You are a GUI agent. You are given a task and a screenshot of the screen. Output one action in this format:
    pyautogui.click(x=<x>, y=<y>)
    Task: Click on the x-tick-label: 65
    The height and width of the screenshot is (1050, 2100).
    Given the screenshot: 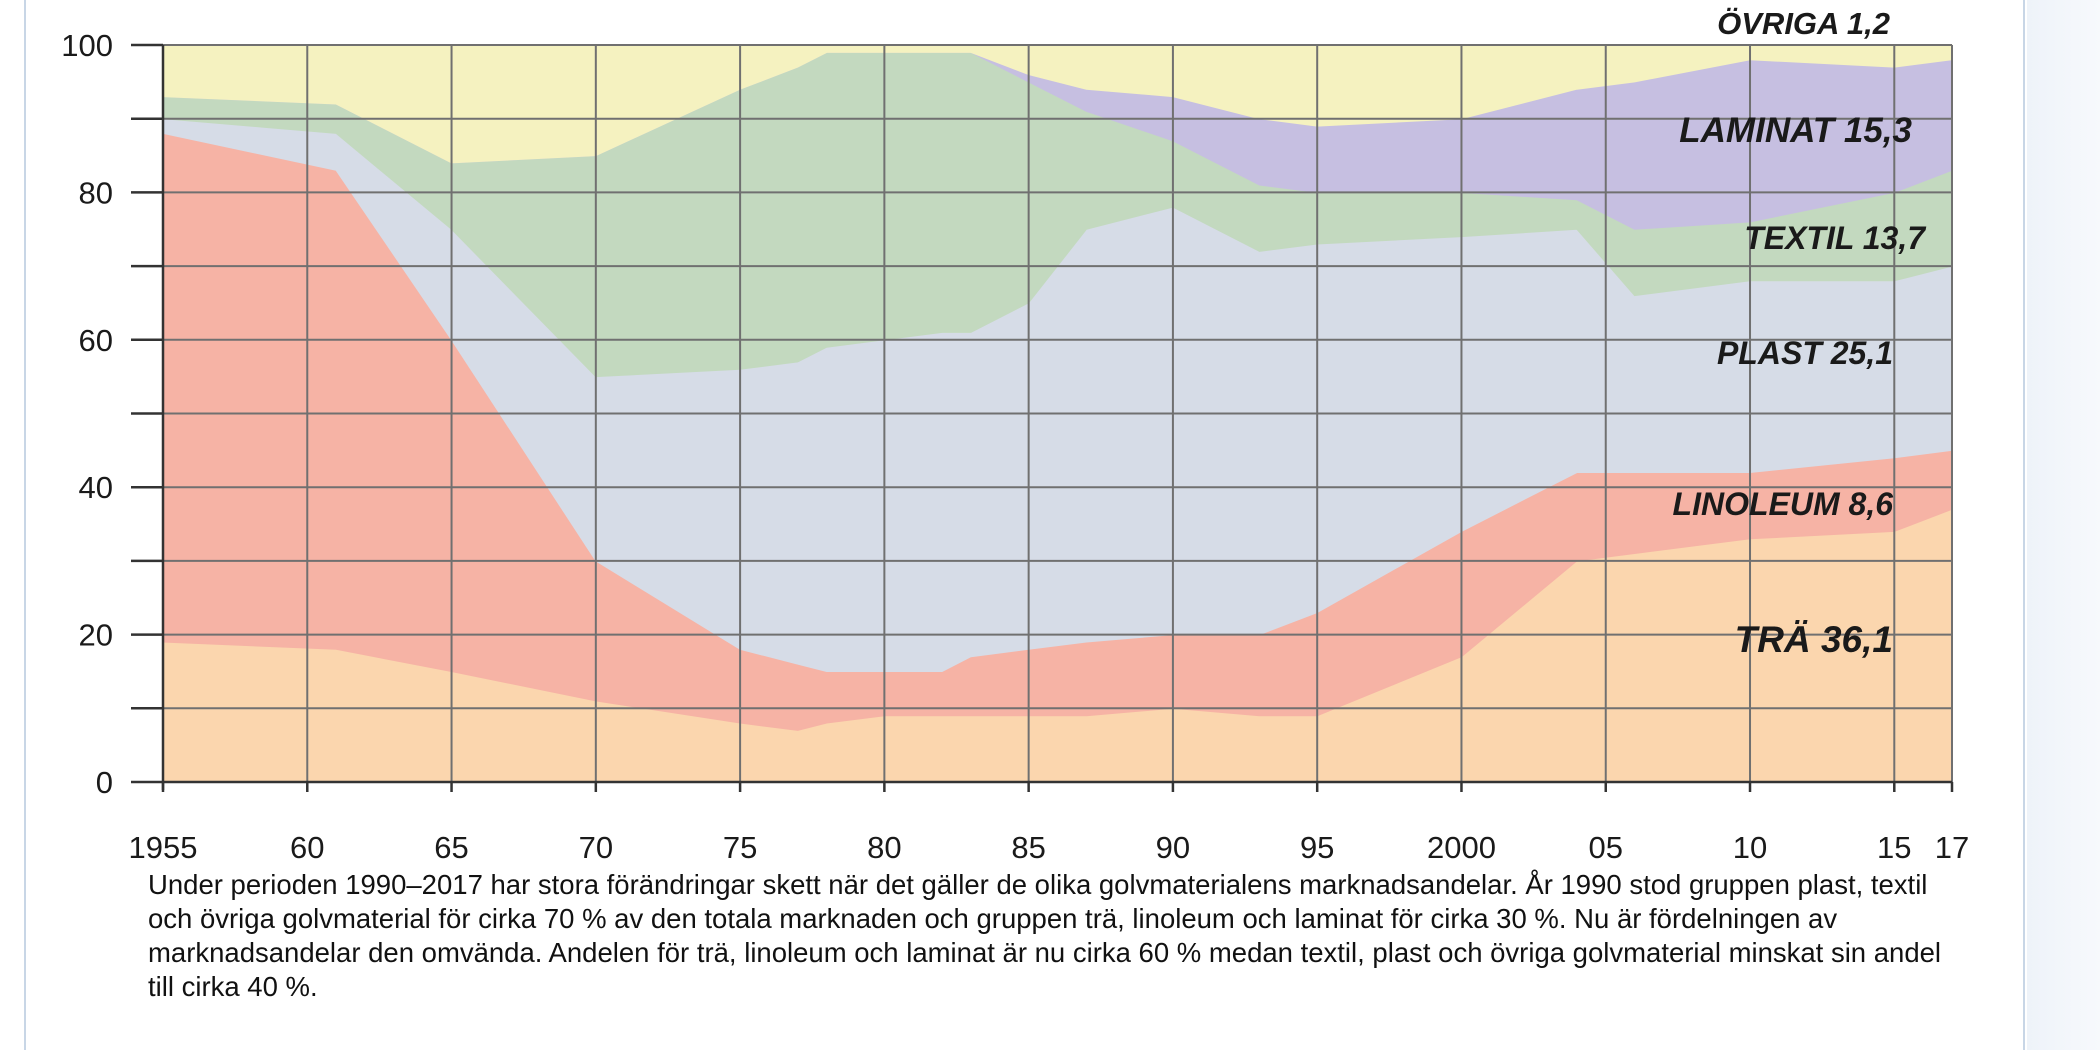 What is the action you would take?
    pyautogui.click(x=451, y=847)
    